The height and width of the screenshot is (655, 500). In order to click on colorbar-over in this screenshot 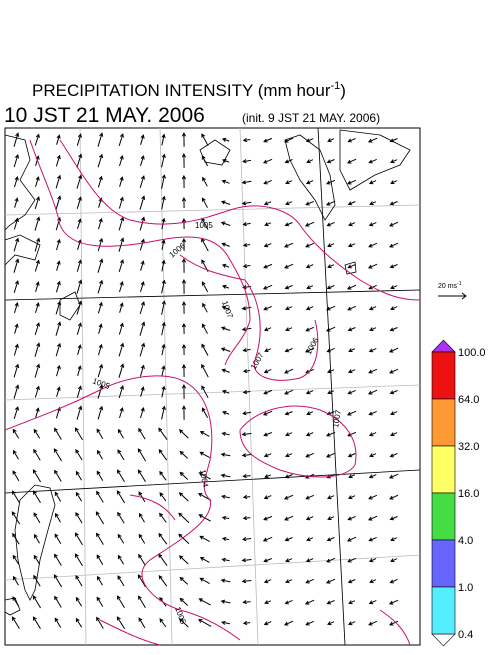, I will do `click(443, 346)`.